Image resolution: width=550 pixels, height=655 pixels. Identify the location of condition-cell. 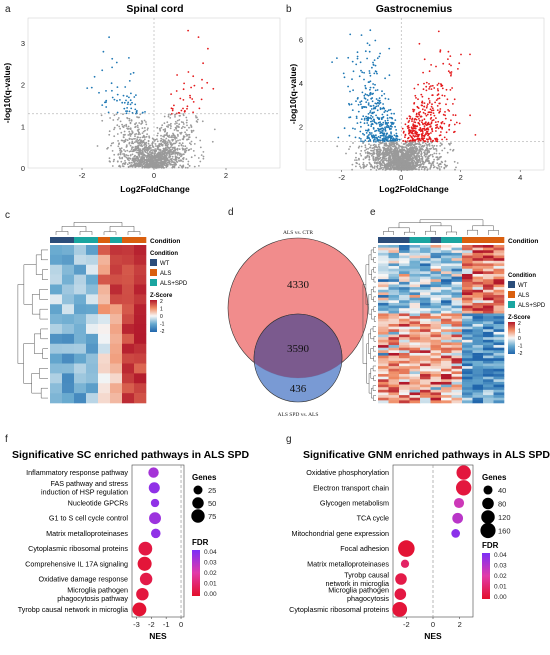
(56, 240).